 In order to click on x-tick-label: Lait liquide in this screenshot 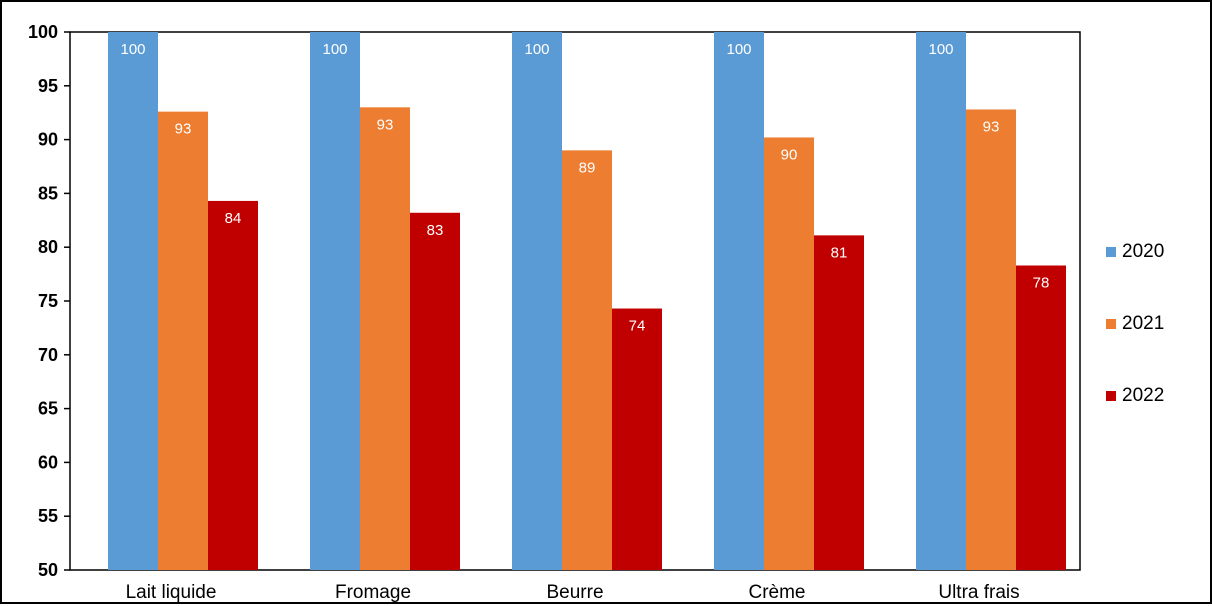, I will do `click(171, 592)`.